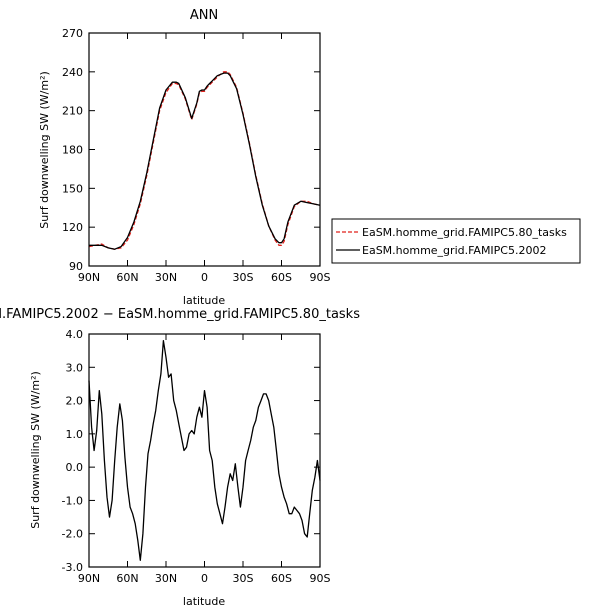 This screenshot has width=612, height=612. What do you see at coordinates (72, 227) in the screenshot?
I see `y-tick-label: 120` at bounding box center [72, 227].